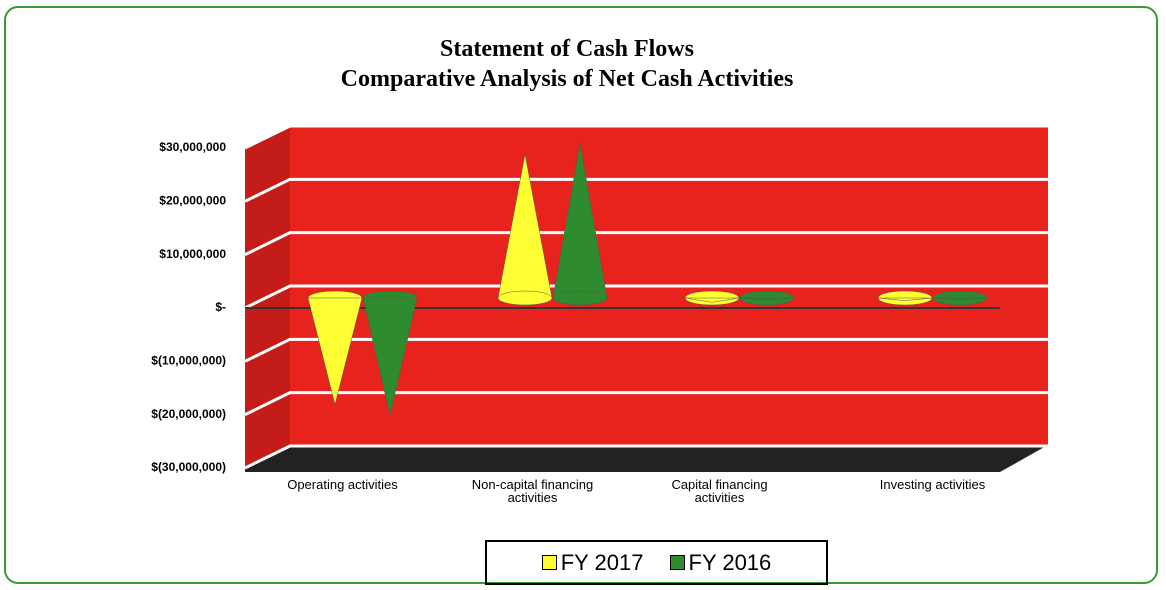  Describe the element at coordinates (188, 467) in the screenshot. I see `y-tick-label: $(30,000,000)` at that location.